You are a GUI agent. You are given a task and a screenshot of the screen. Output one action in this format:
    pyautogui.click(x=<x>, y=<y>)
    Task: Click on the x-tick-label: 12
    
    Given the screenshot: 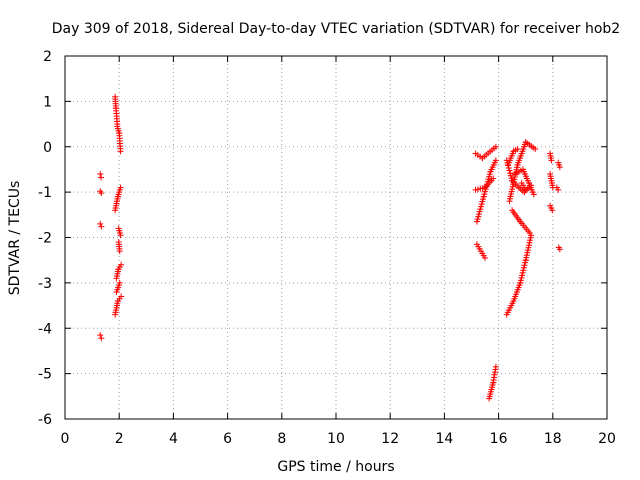 What is the action you would take?
    pyautogui.click(x=390, y=439)
    